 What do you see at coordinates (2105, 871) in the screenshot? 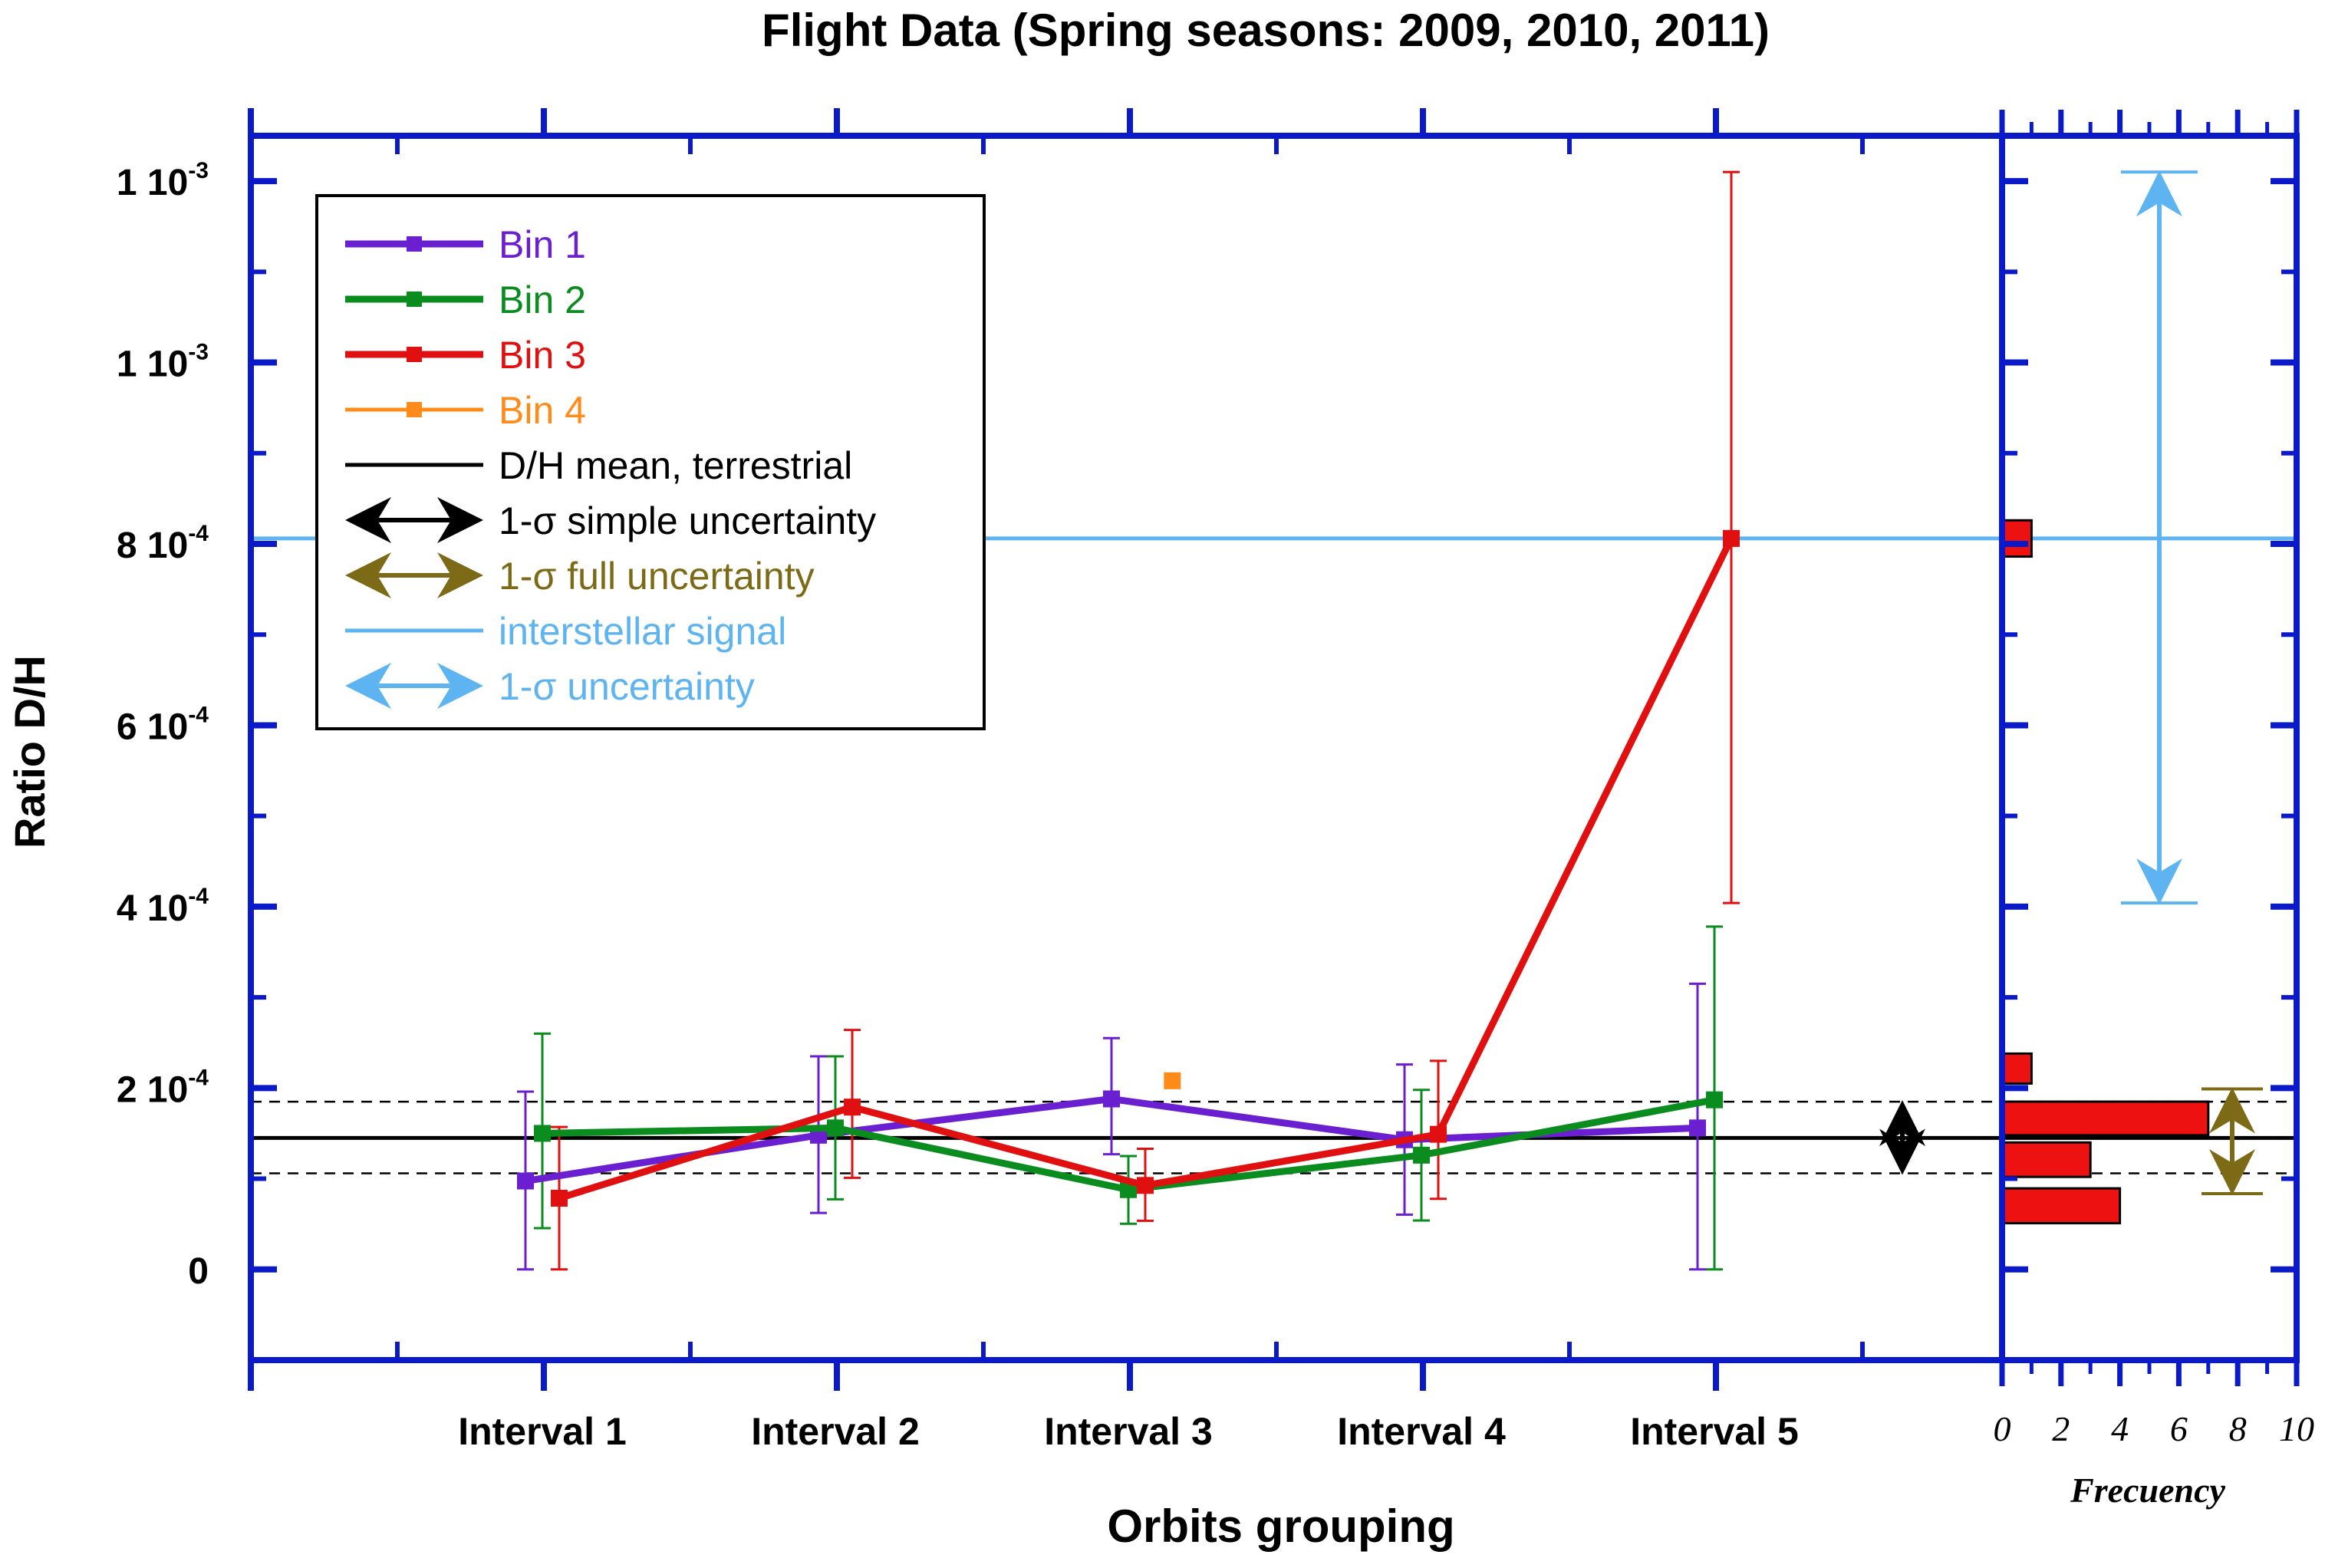
I see `histogram` at bounding box center [2105, 871].